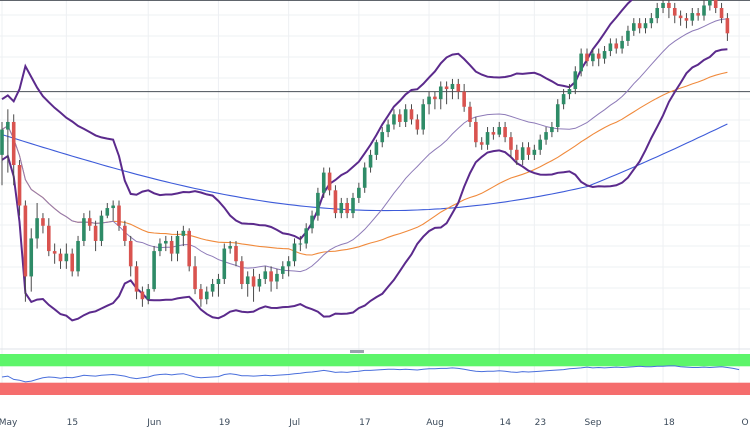 The height and width of the screenshot is (430, 750). Describe the element at coordinates (72, 423) in the screenshot. I see `x-tick-label: 15` at that location.